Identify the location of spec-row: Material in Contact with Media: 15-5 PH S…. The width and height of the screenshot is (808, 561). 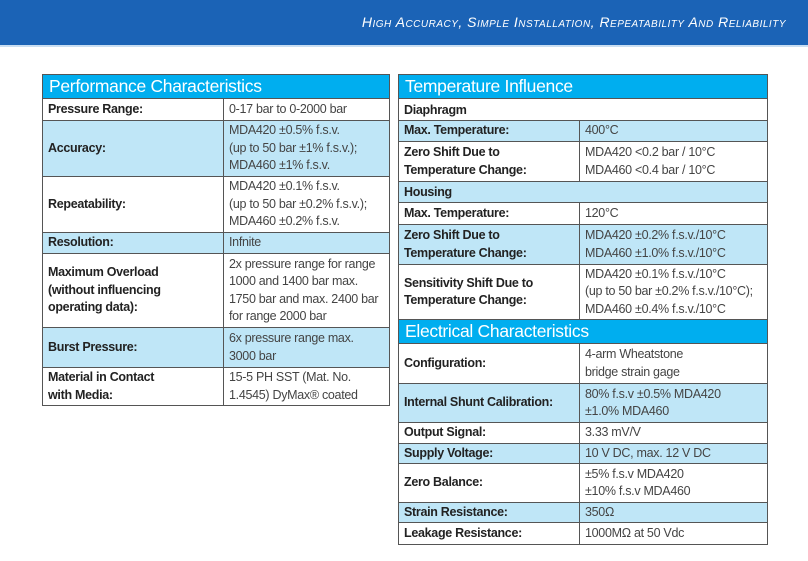
(216, 386).